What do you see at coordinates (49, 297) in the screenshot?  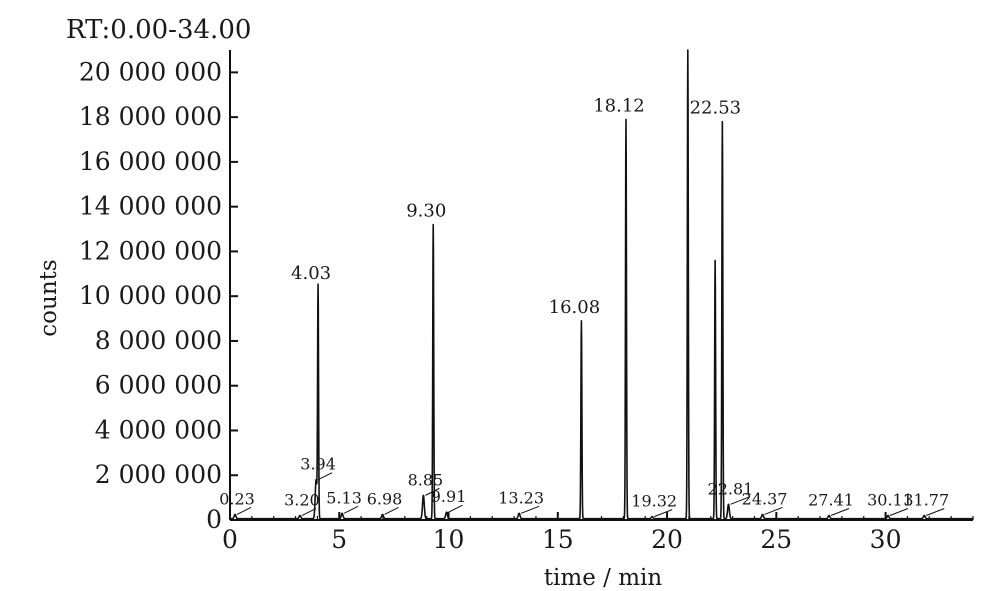 I see `y-axis-title: counts` at bounding box center [49, 297].